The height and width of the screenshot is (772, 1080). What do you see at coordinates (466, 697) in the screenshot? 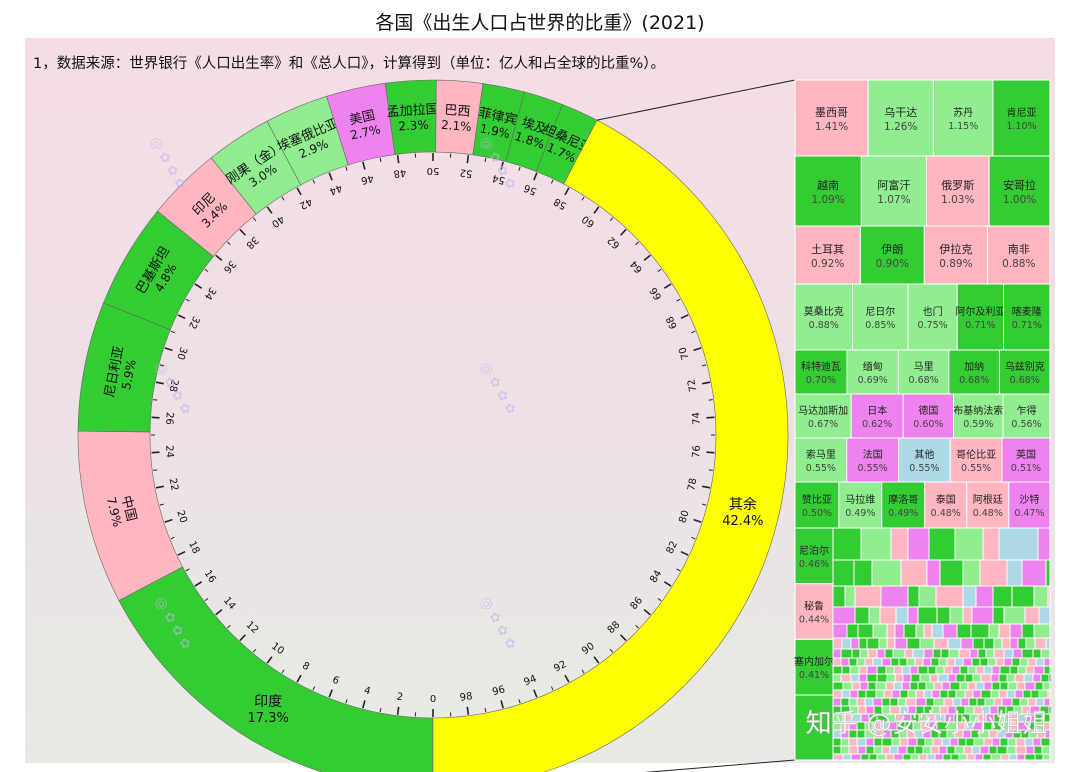
I see `scale-tick-label: 98` at bounding box center [466, 697].